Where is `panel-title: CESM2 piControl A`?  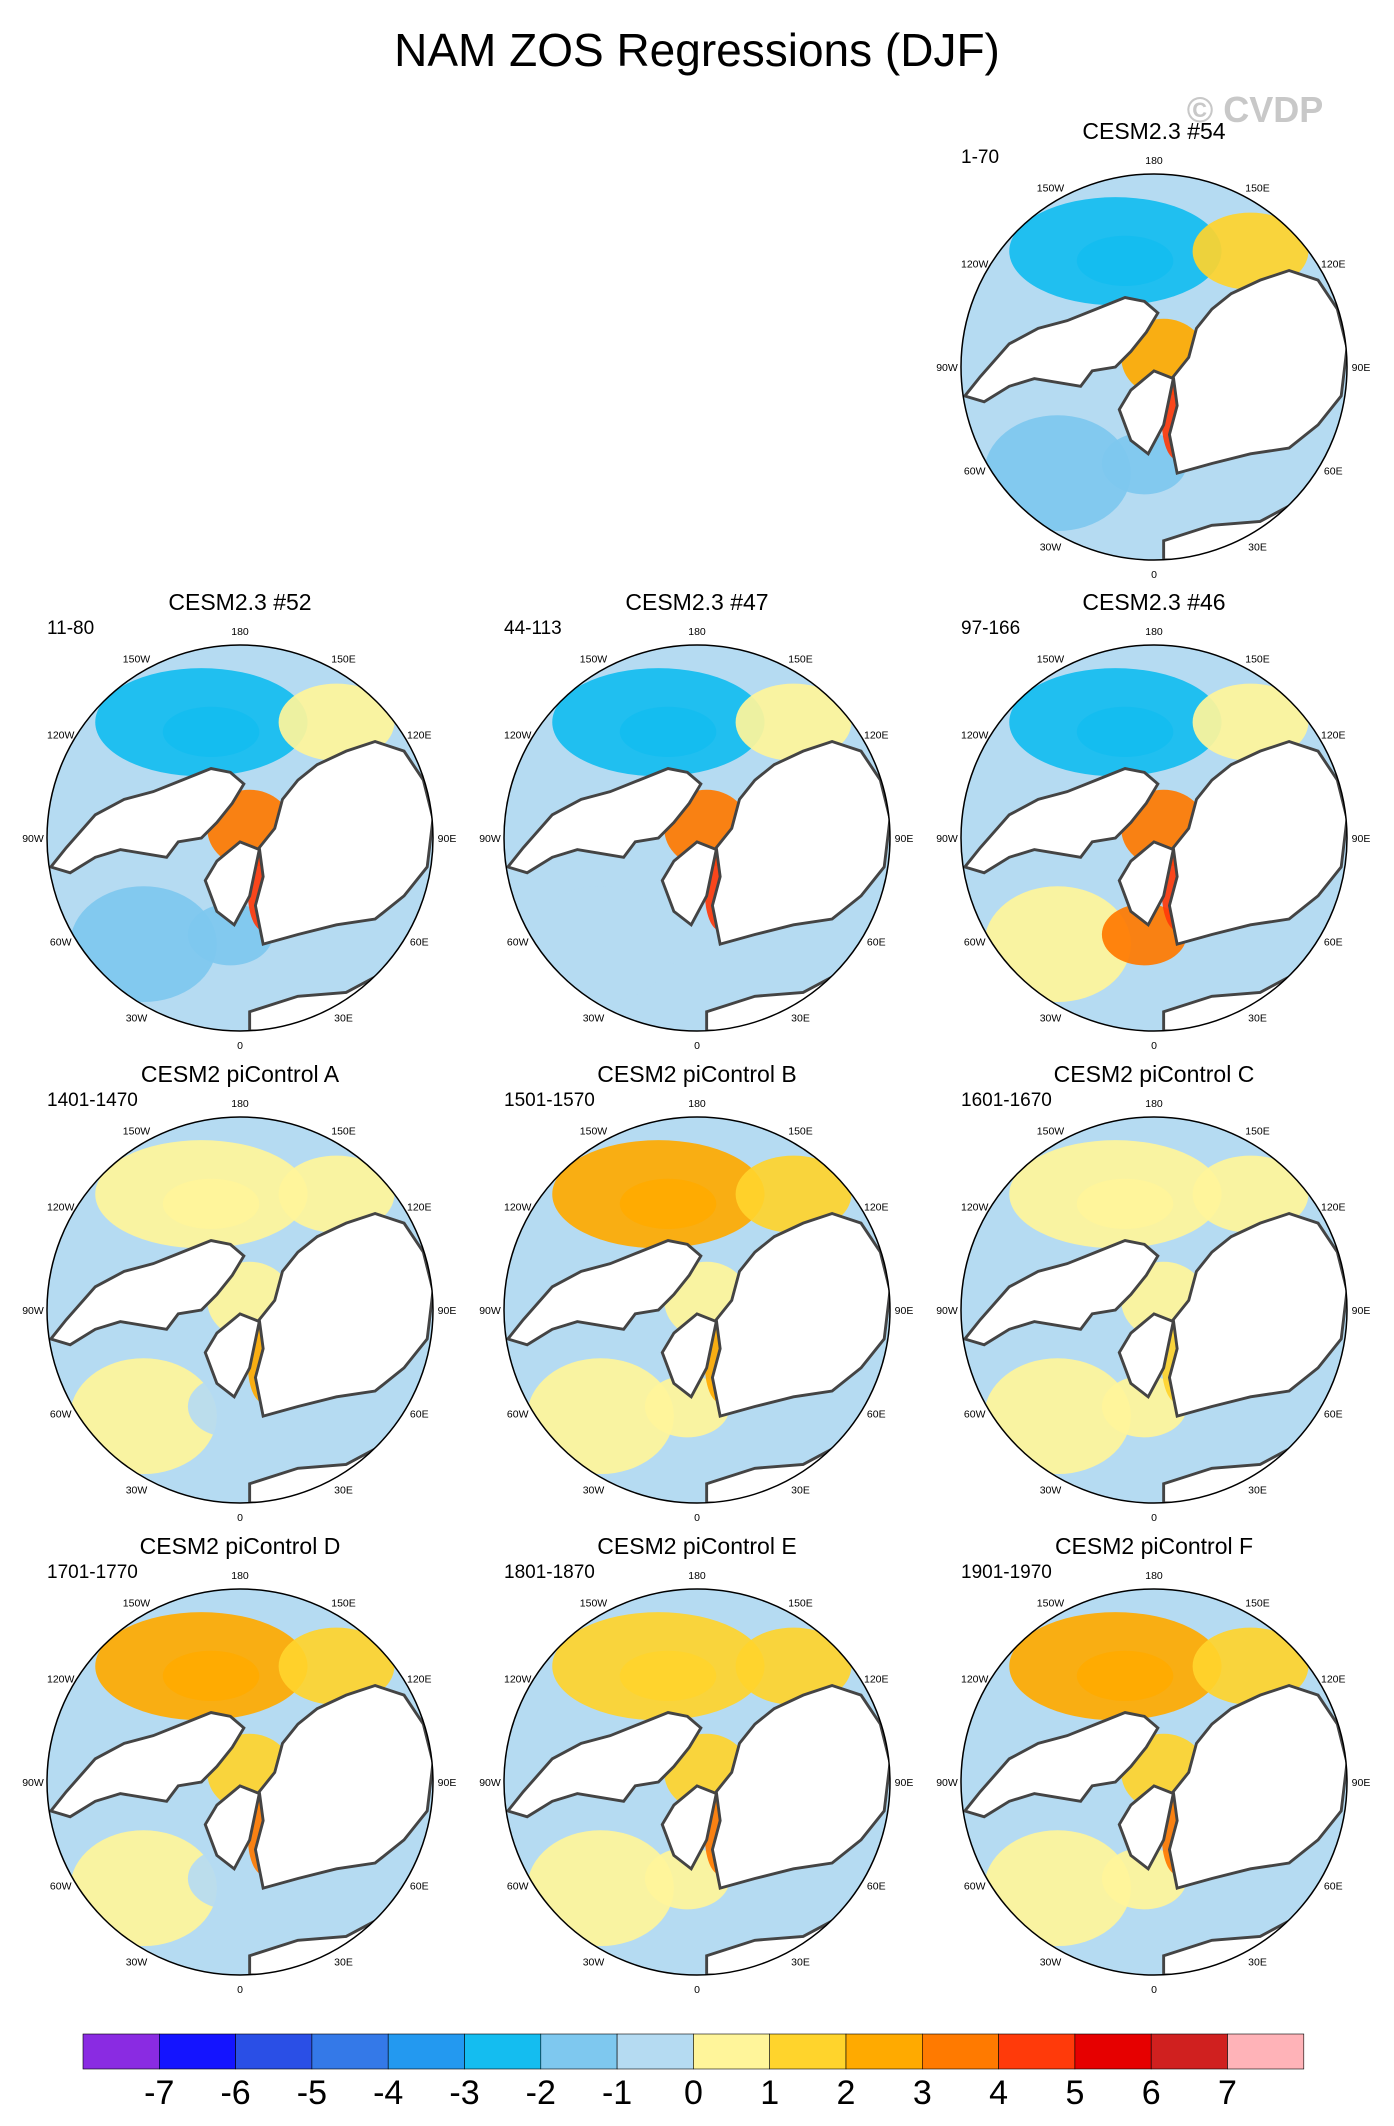
panel-title: CESM2 piControl A is located at coordinates (240, 1074).